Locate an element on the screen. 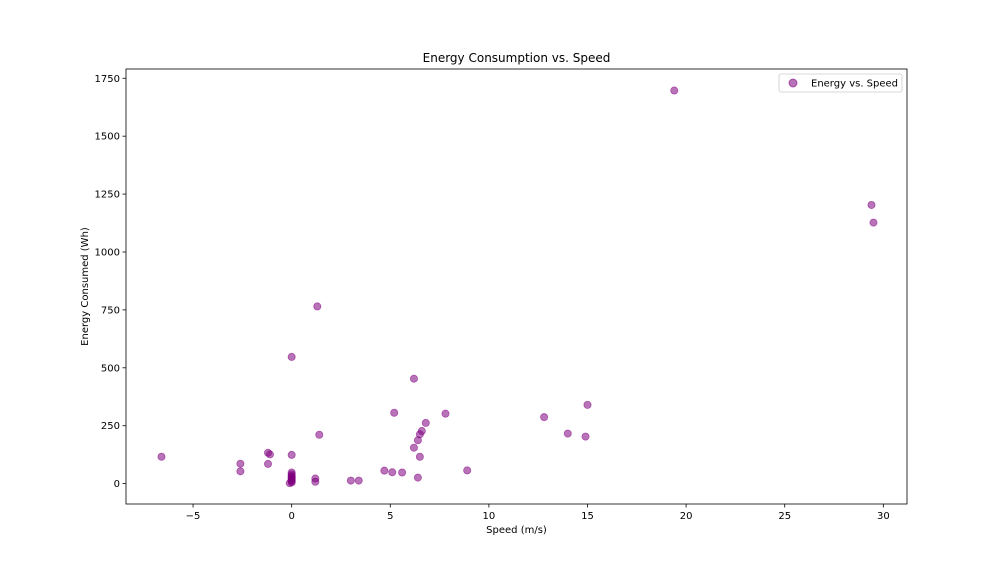 The width and height of the screenshot is (1008, 576). chart-title: Energy Consumption vs. Speed is located at coordinates (517, 58).